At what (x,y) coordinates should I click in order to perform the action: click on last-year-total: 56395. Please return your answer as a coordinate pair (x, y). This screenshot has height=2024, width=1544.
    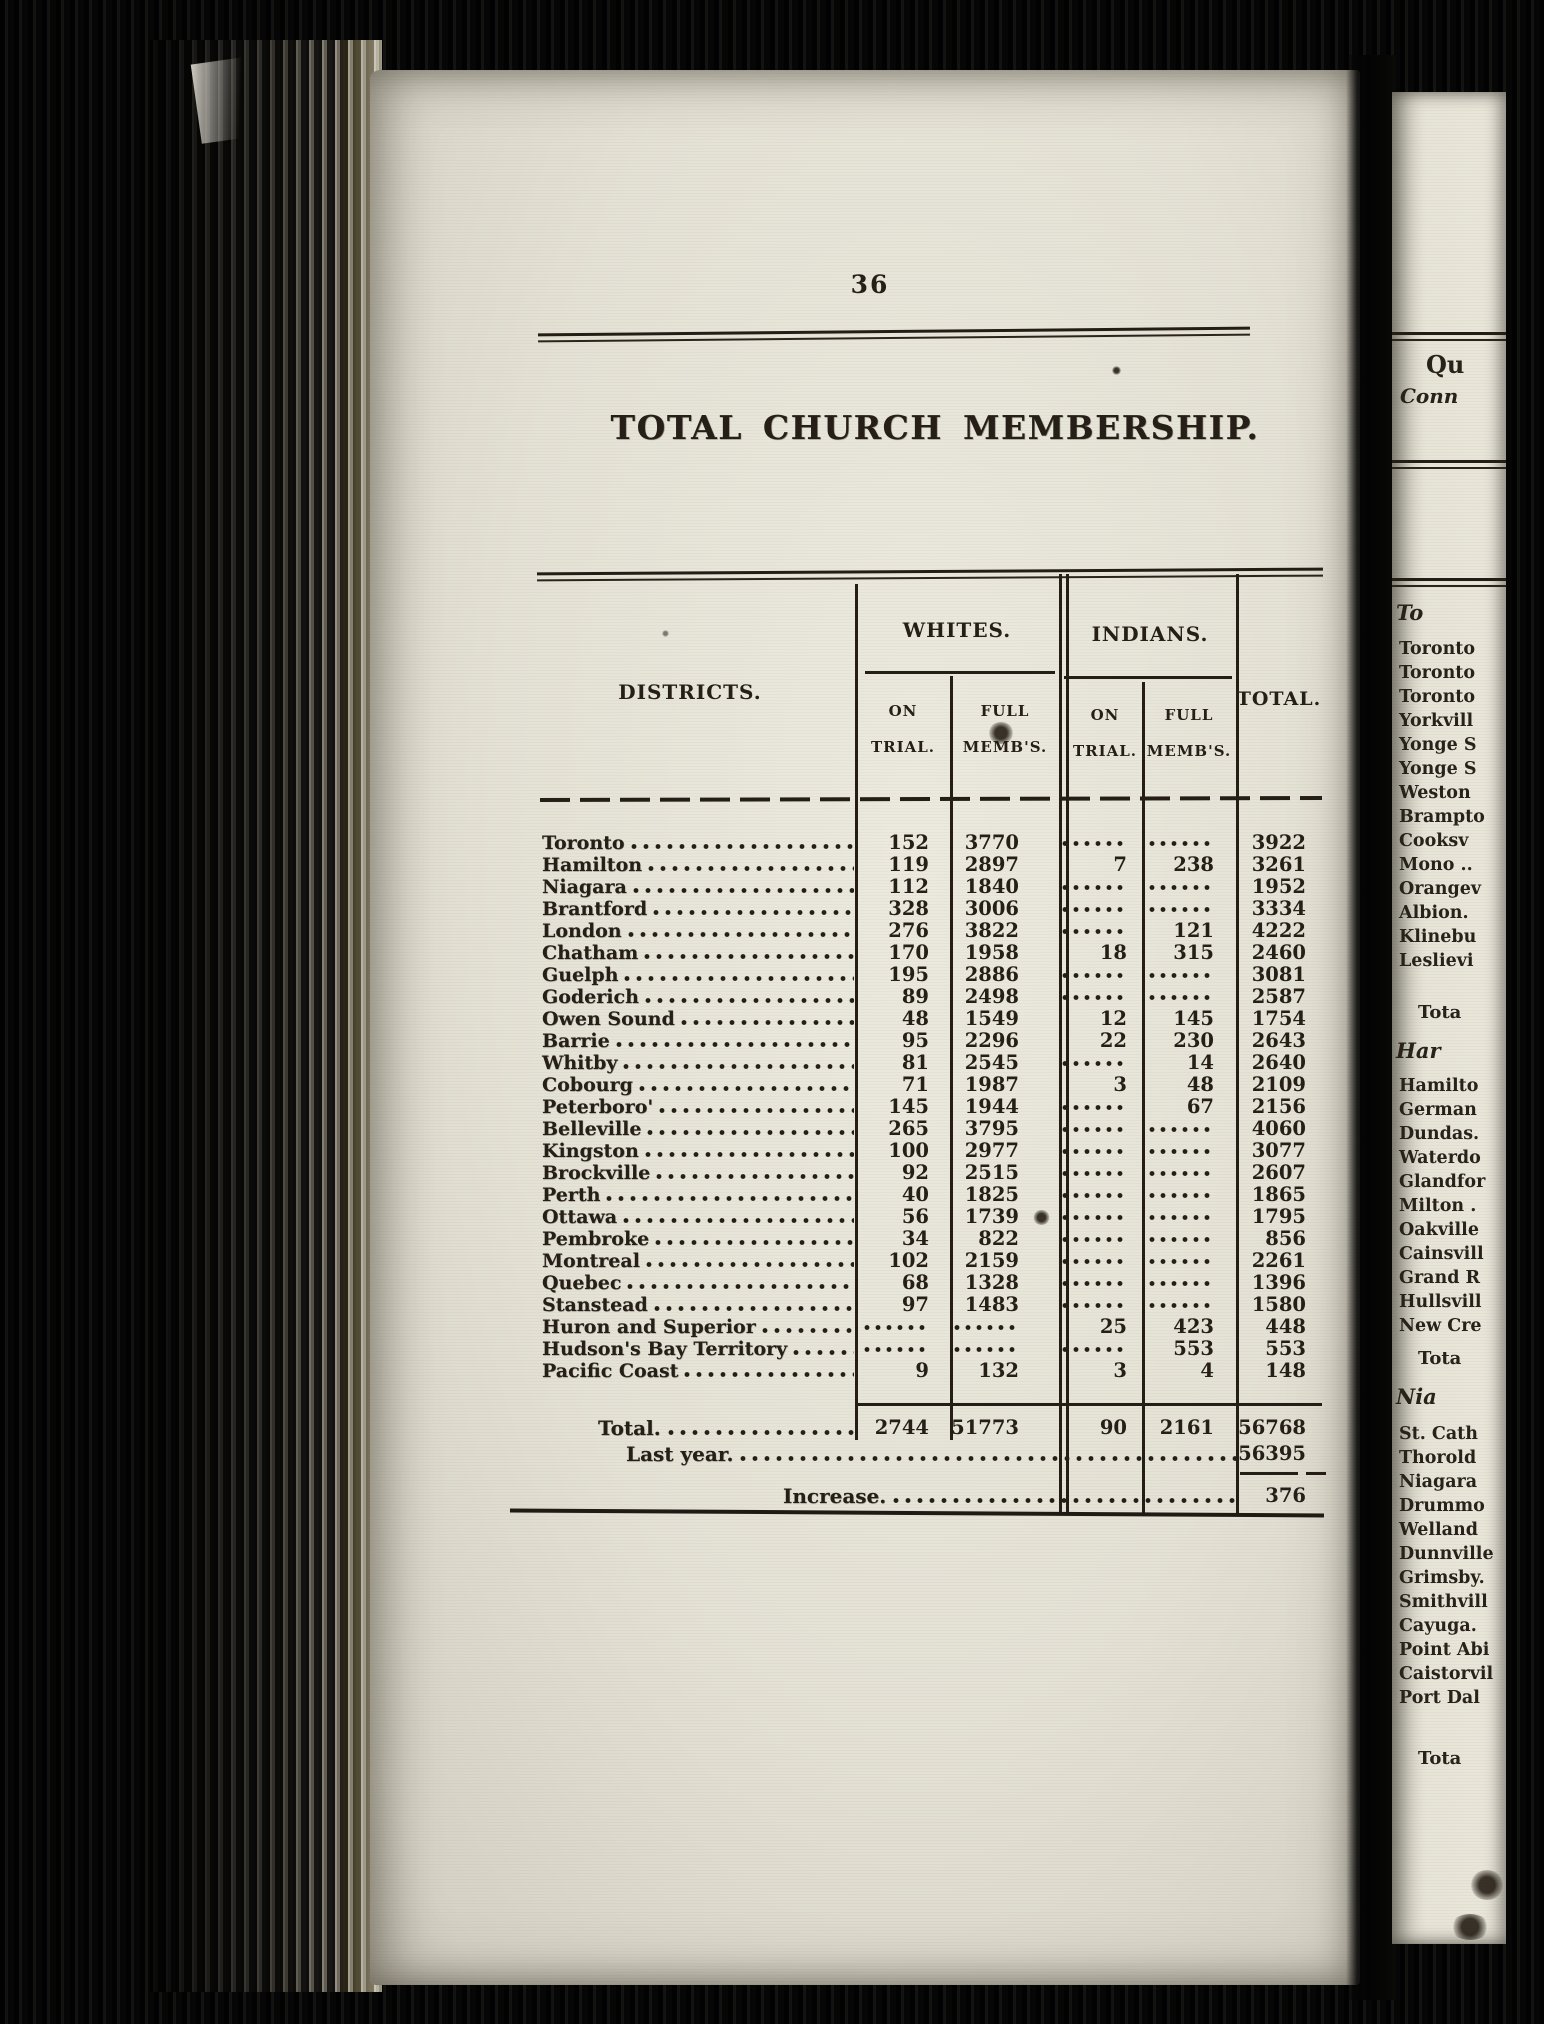
    Looking at the image, I should click on (1272, 1453).